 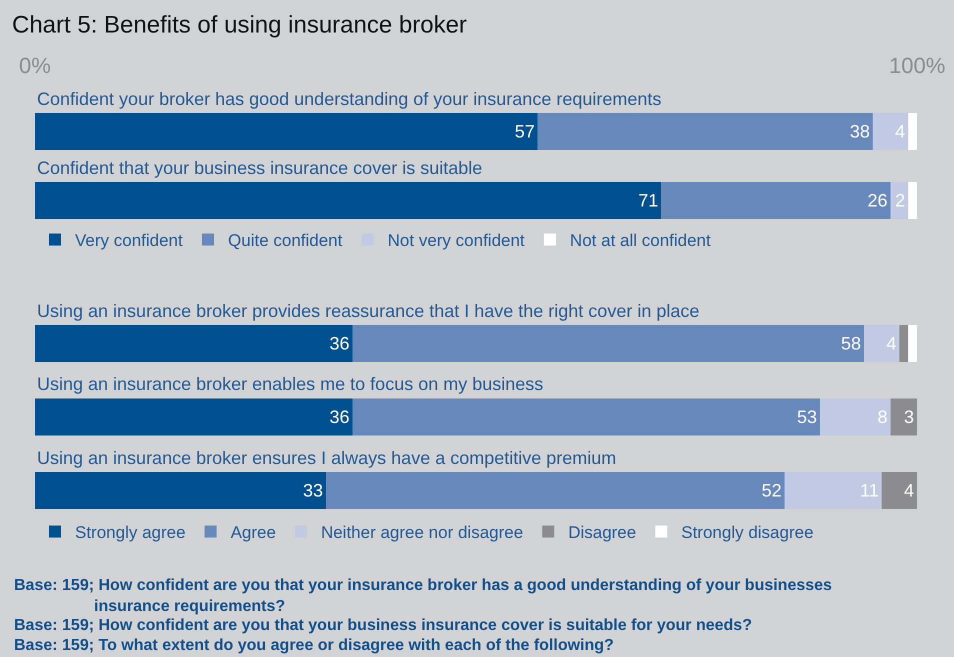 I want to click on text: Base: 159; How confident are you that your business insurance cover is suitable for your needs?, so click(x=383, y=625).